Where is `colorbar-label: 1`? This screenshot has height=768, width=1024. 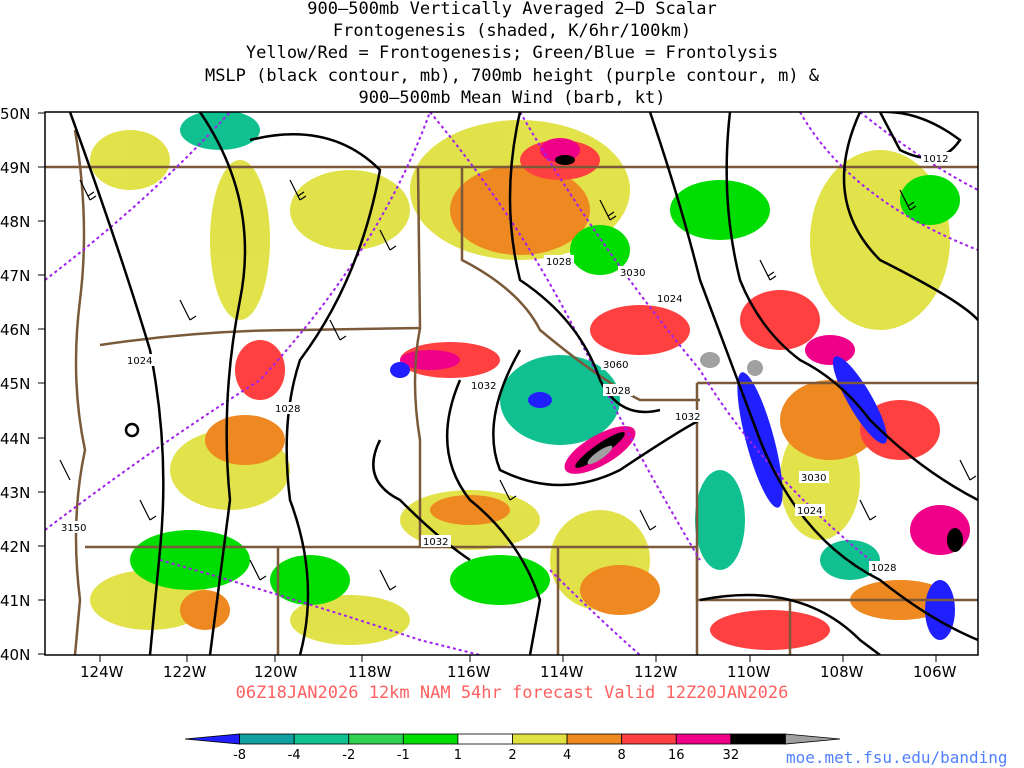
colorbar-label: 1 is located at coordinates (458, 755).